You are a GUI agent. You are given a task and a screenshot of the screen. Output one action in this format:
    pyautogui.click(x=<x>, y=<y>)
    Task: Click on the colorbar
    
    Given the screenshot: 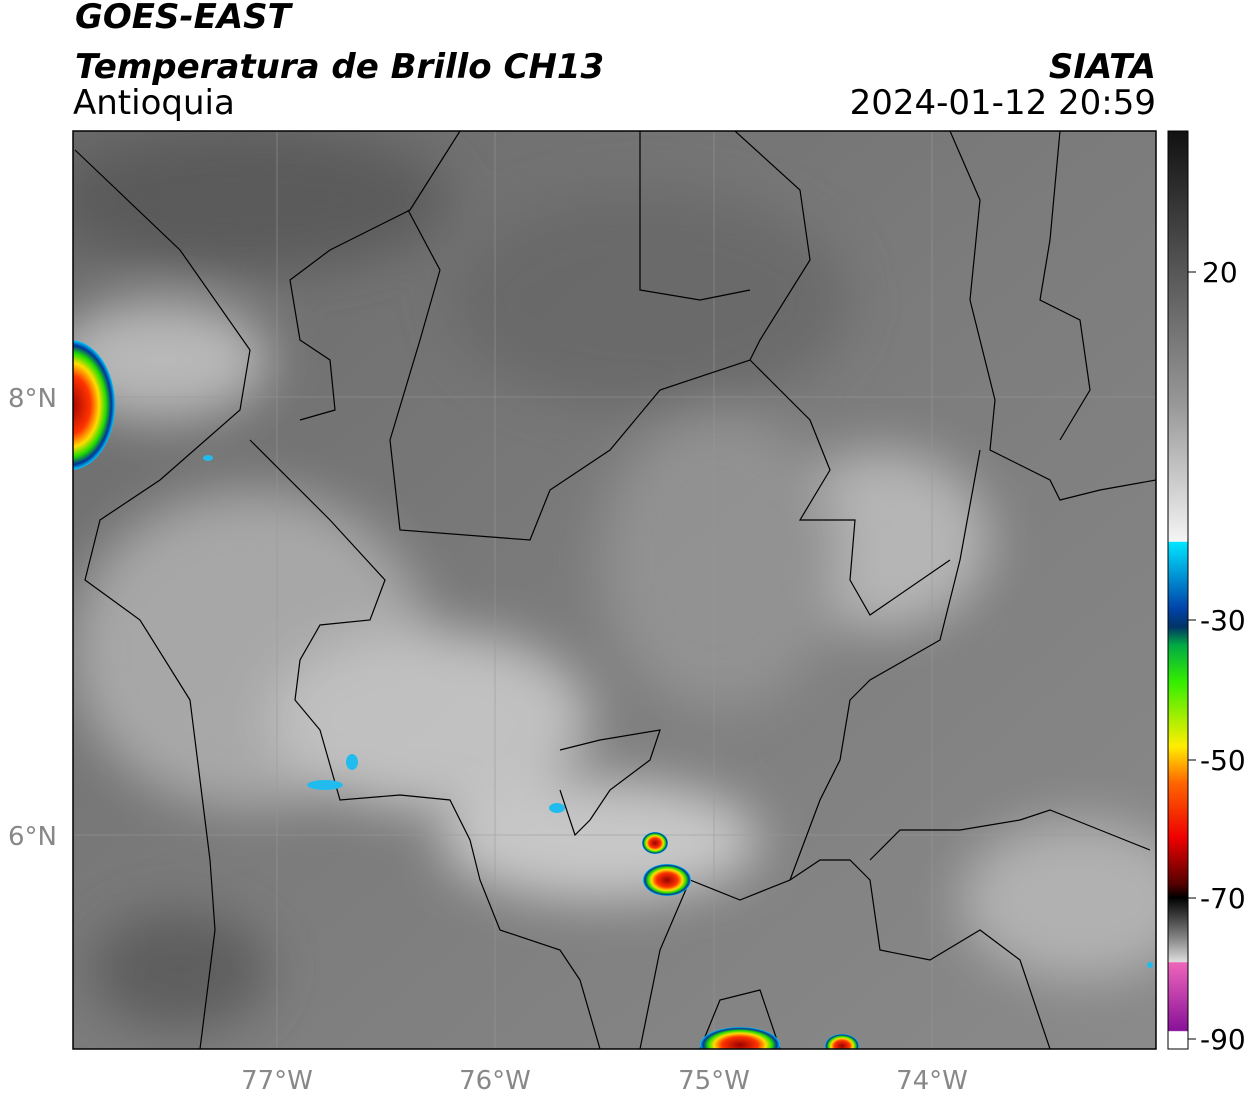 What is the action you would take?
    pyautogui.click(x=1178, y=590)
    